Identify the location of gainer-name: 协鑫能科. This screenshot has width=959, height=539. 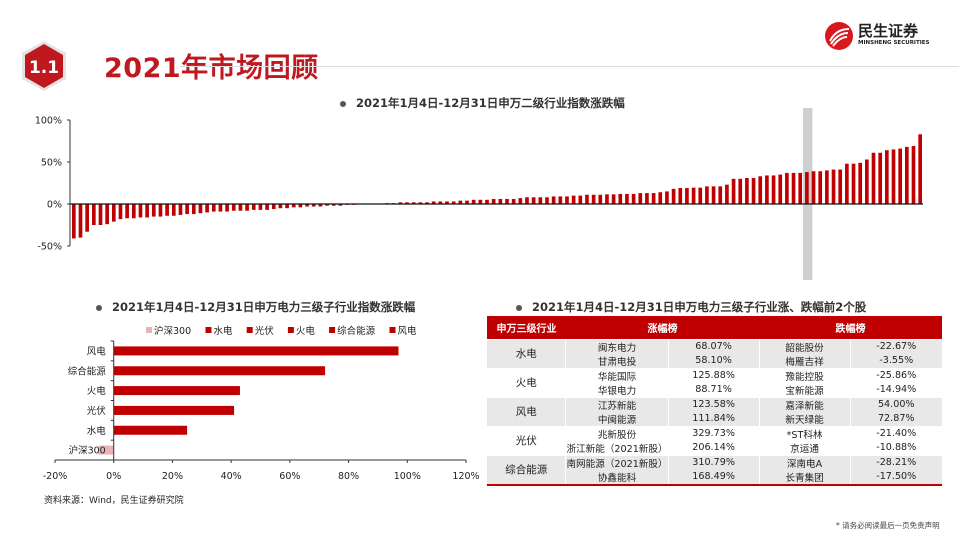
(617, 477).